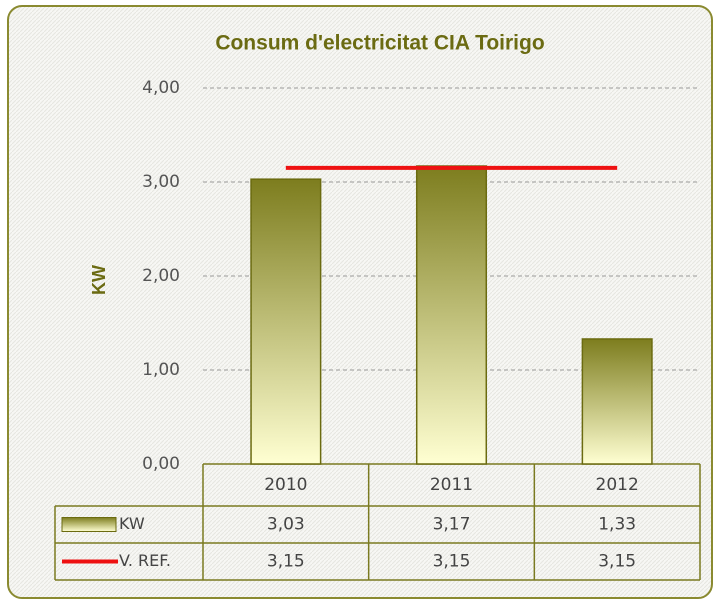 This screenshot has height=606, width=721. What do you see at coordinates (161, 276) in the screenshot?
I see `y-tick-label: 2,00` at bounding box center [161, 276].